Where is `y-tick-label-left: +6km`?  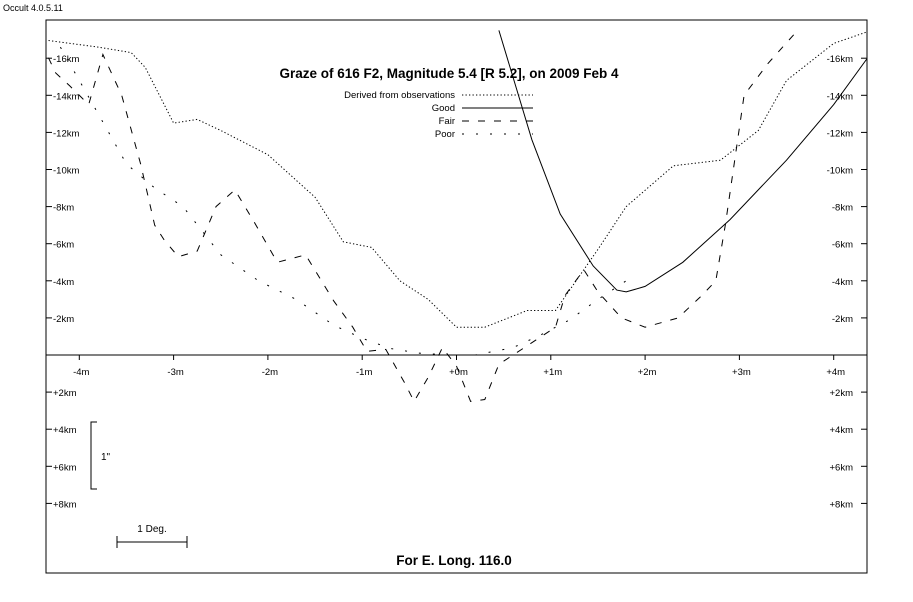
y-tick-label-left: +6km is located at coordinates (65, 467).